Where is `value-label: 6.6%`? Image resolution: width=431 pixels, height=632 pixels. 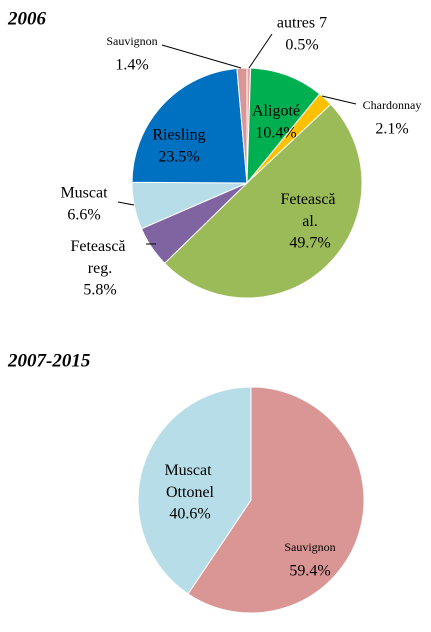 value-label: 6.6% is located at coordinates (83, 215).